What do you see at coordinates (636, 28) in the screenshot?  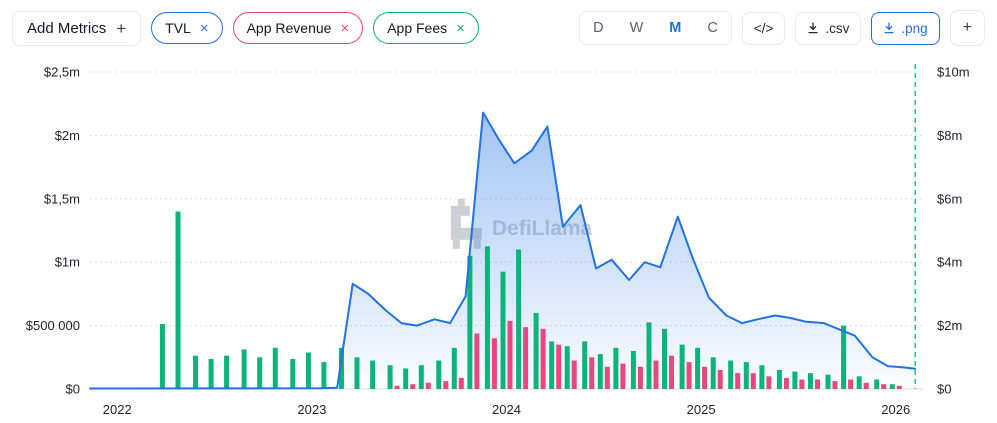 I see `interval-weekly-button: W` at bounding box center [636, 28].